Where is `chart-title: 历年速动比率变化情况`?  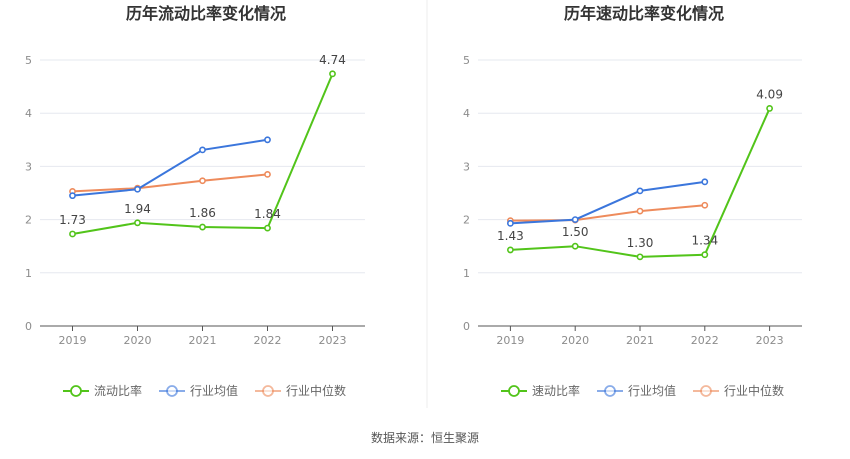
chart-title: 历年速动比率变化情况 is located at coordinates (644, 13).